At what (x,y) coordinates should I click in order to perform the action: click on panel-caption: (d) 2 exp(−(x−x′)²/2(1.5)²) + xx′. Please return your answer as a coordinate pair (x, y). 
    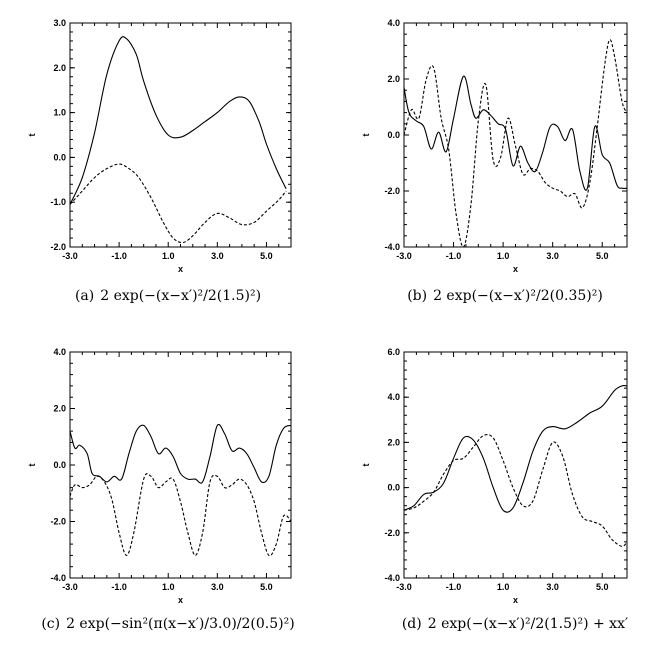
    Looking at the image, I should click on (515, 624).